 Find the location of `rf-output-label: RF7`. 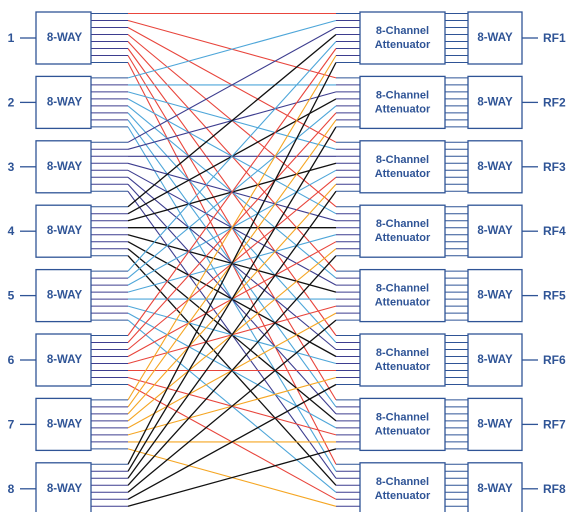

rf-output-label: RF7 is located at coordinates (554, 424).